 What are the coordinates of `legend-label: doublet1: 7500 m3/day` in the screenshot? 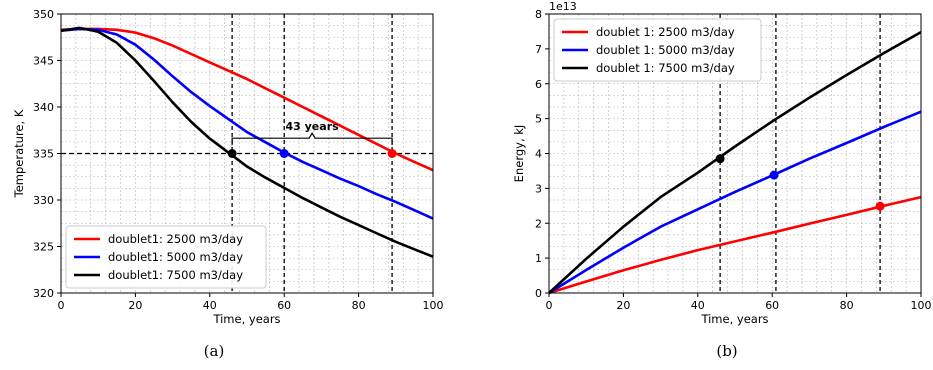 It's located at (175, 275).